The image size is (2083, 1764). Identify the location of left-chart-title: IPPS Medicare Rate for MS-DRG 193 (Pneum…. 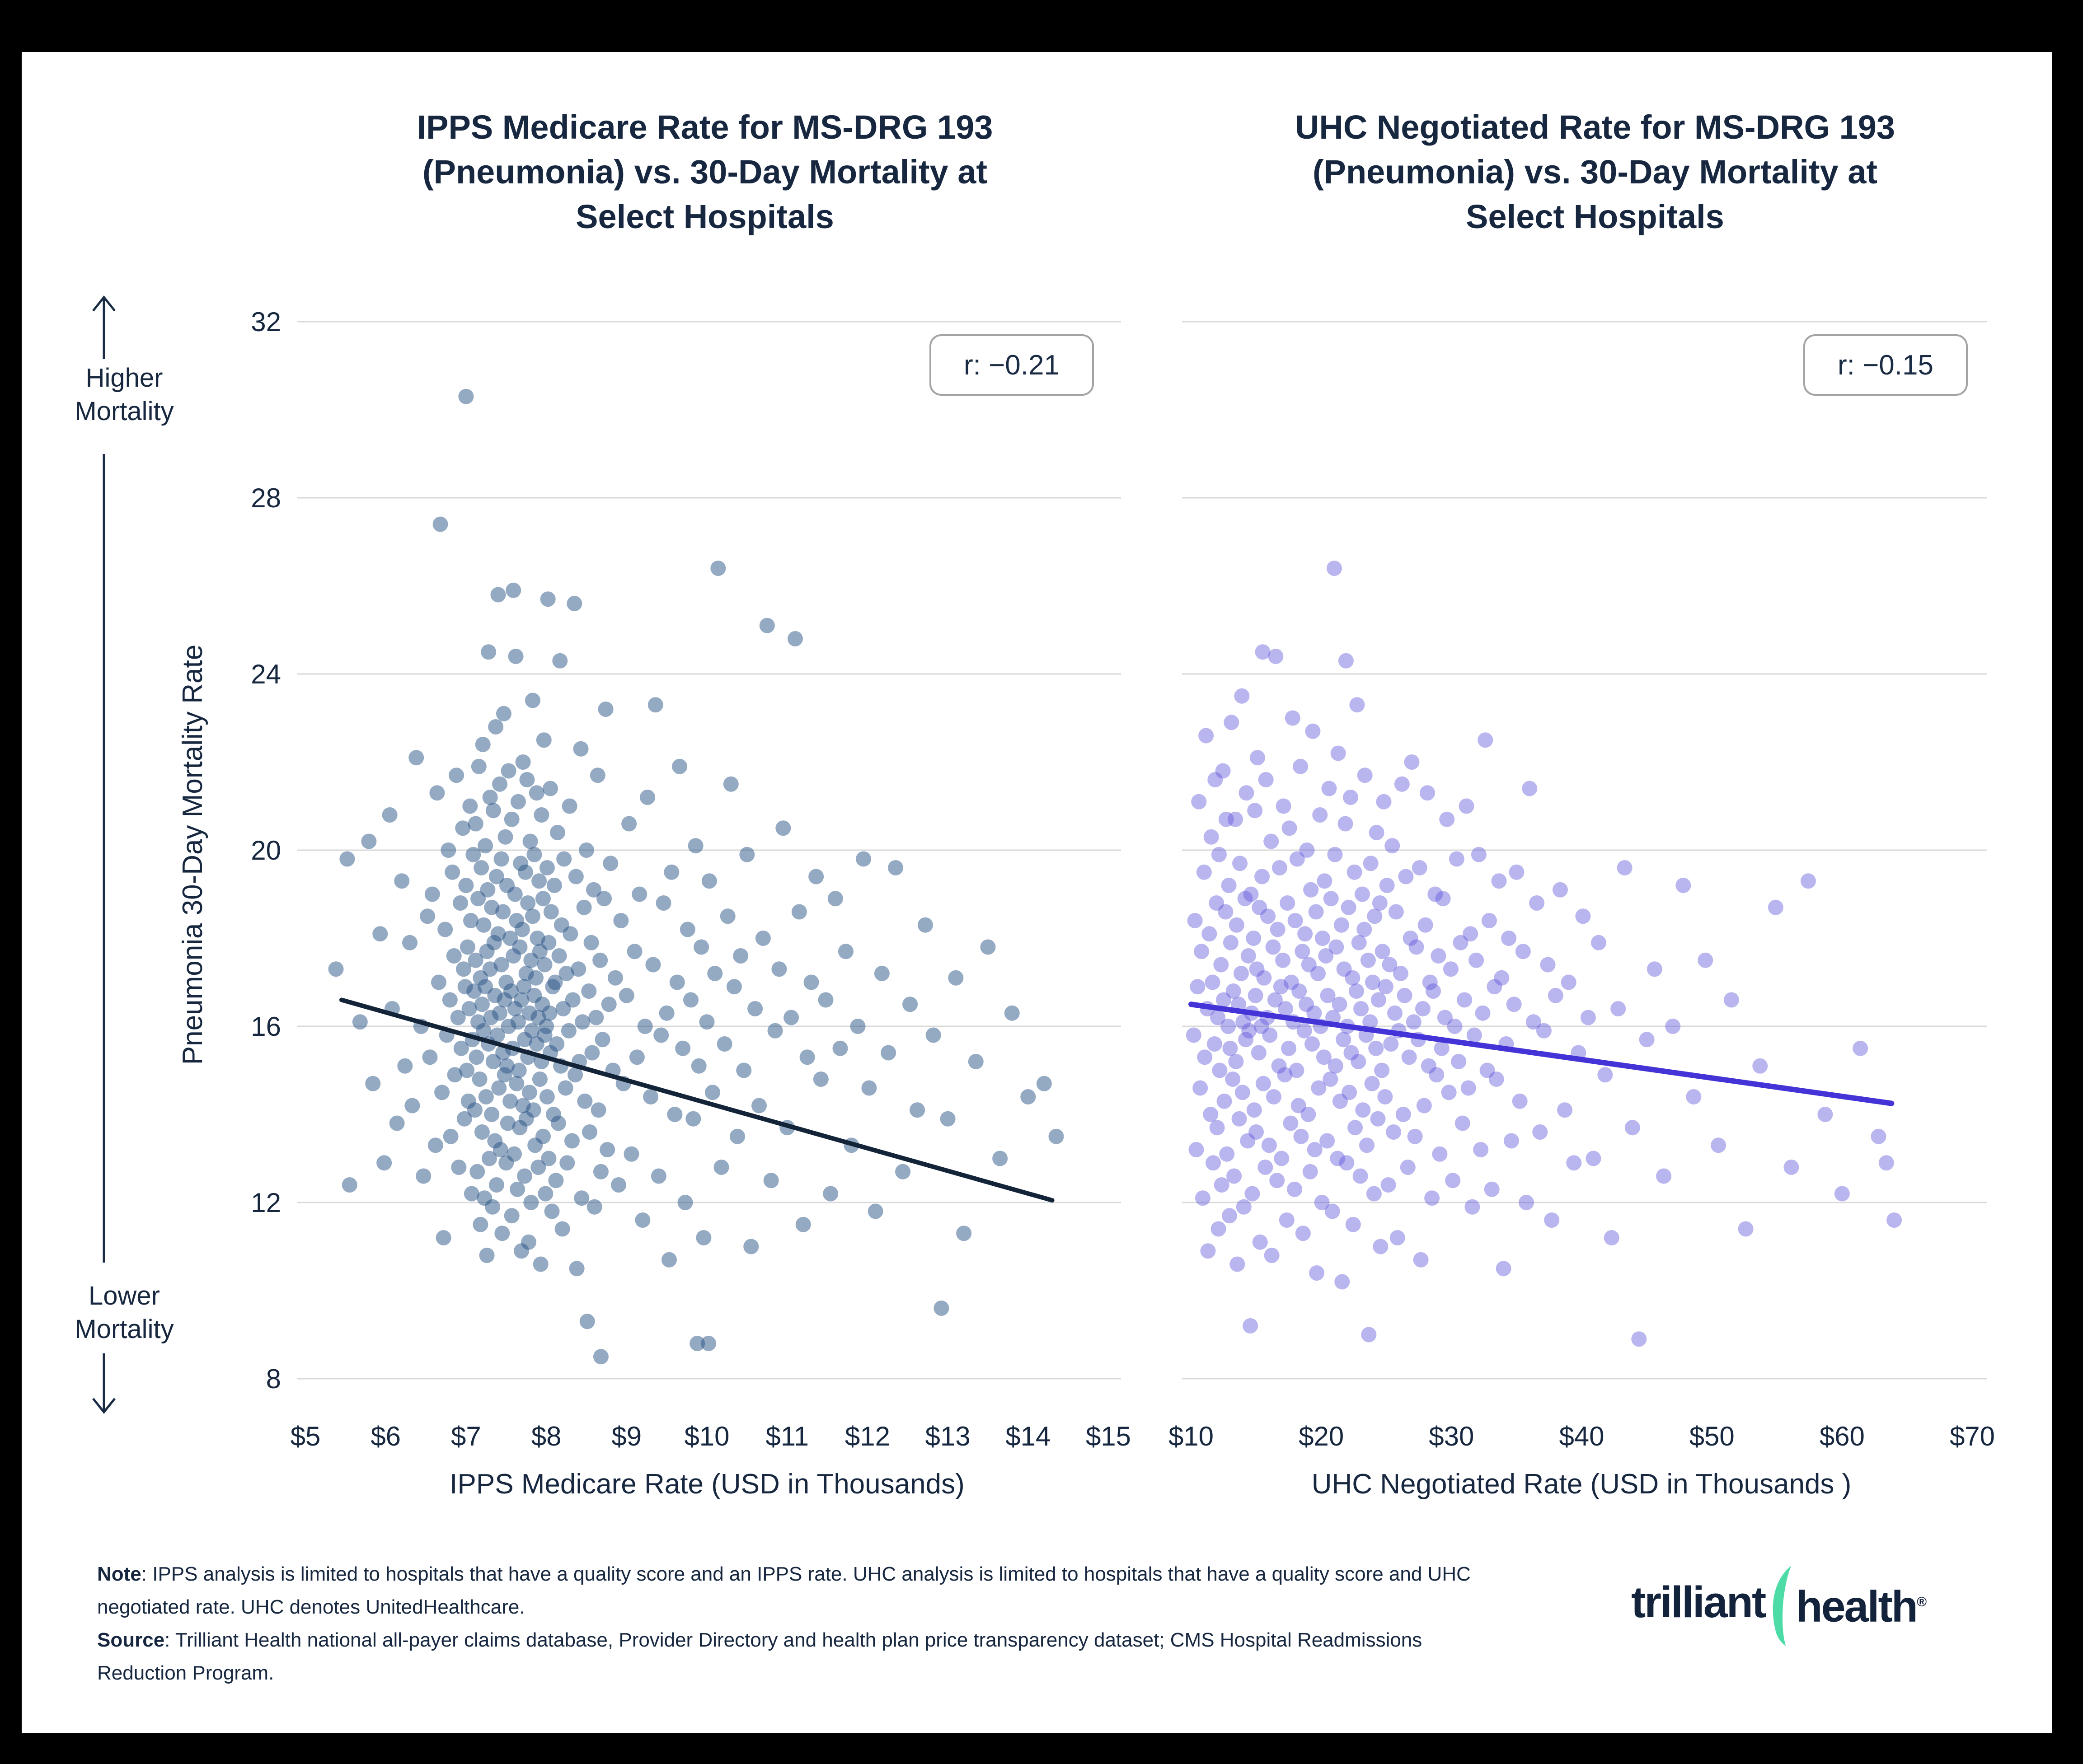
(705, 171).